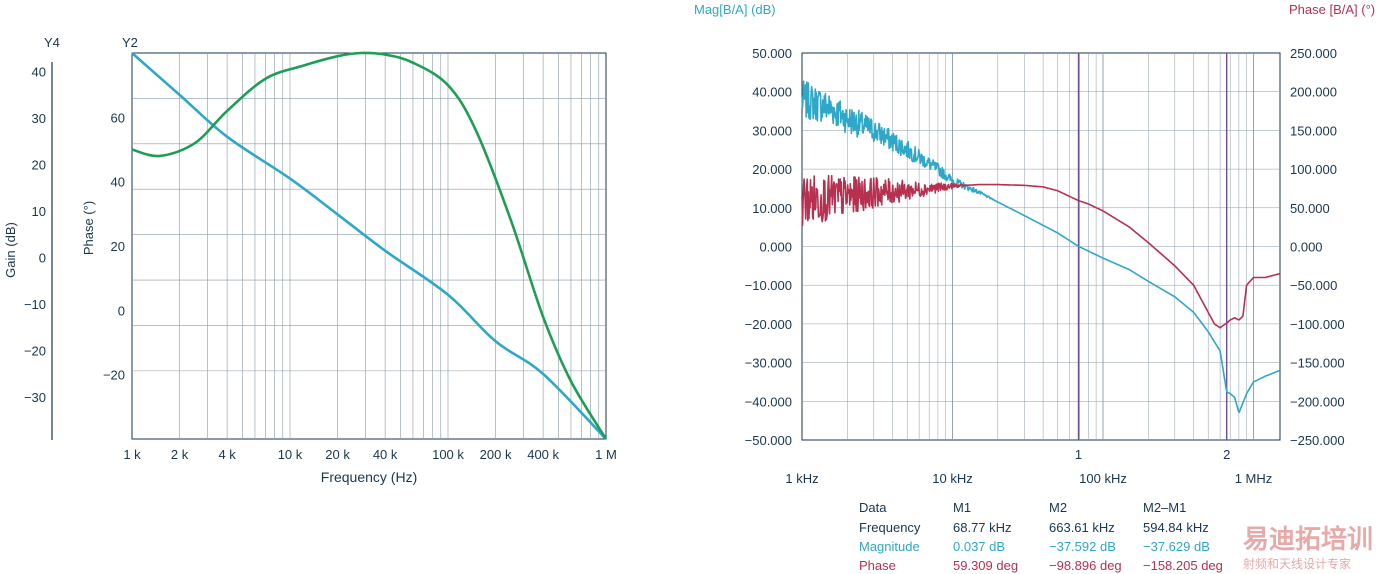  I want to click on left-y2-axis-name: Y2, so click(130, 42).